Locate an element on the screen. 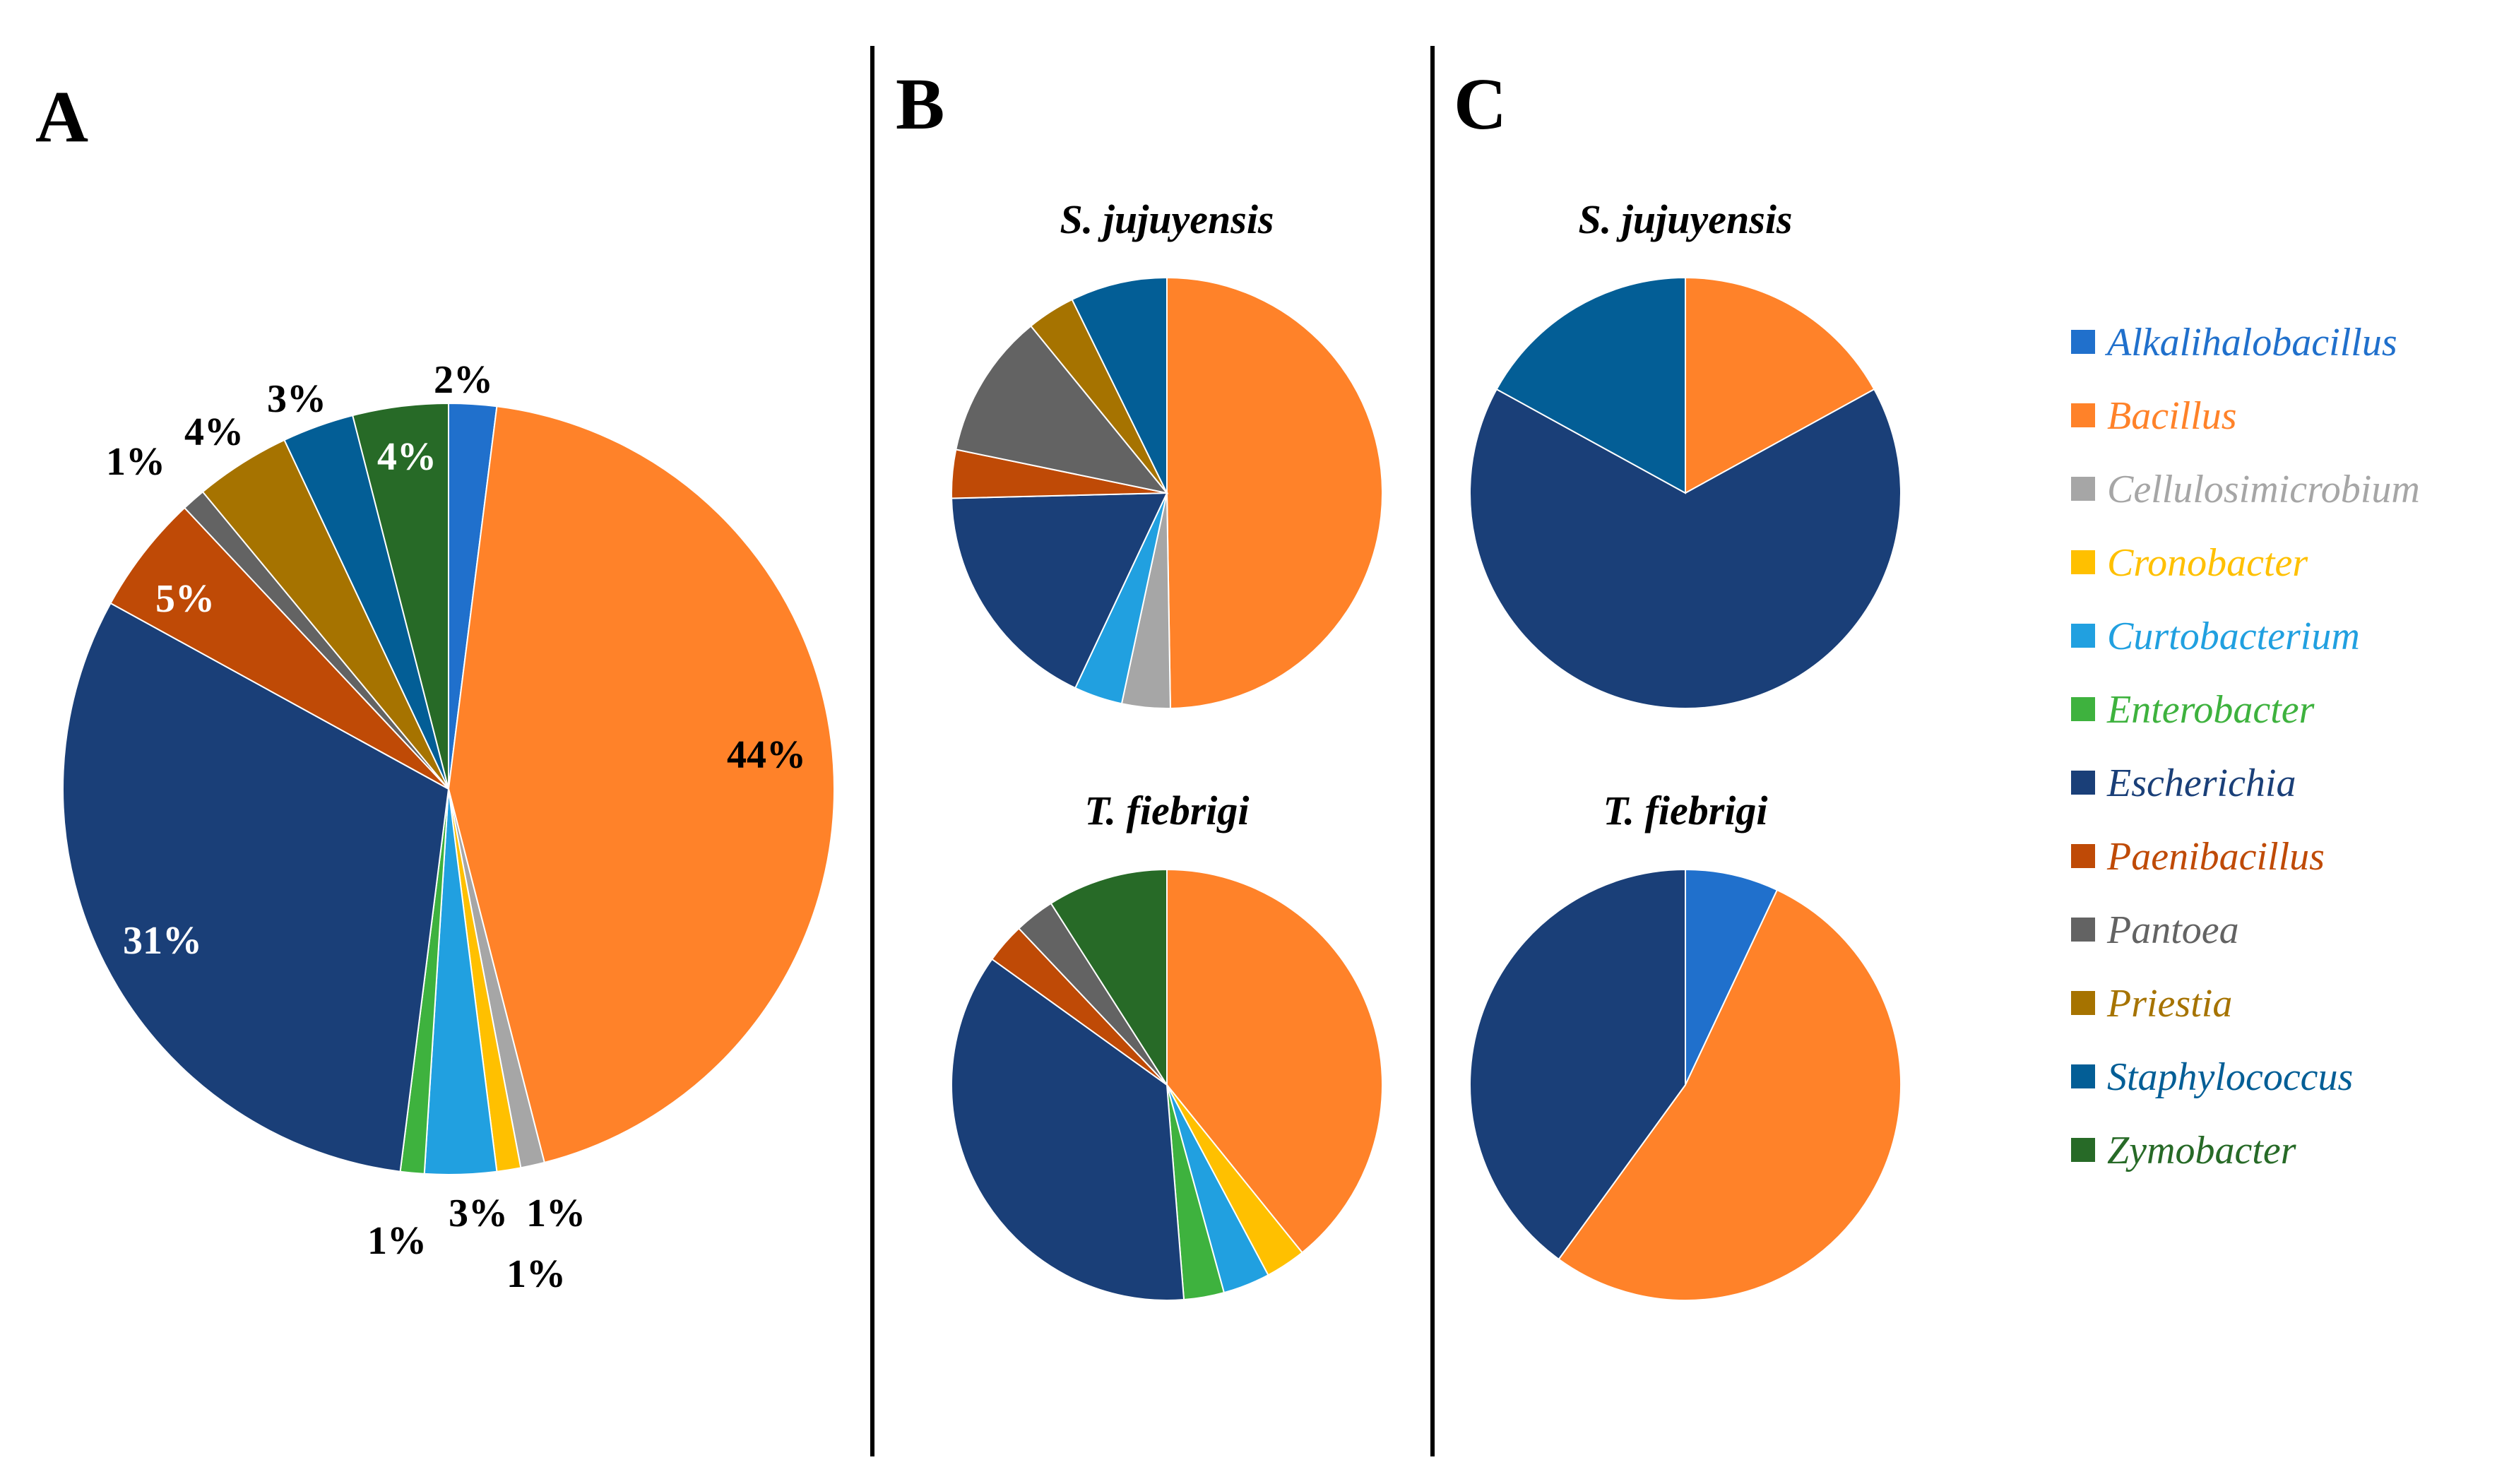 The width and height of the screenshot is (2497, 1484). legend-item-zymobacter: Zymobacter is located at coordinates (2183, 1151).